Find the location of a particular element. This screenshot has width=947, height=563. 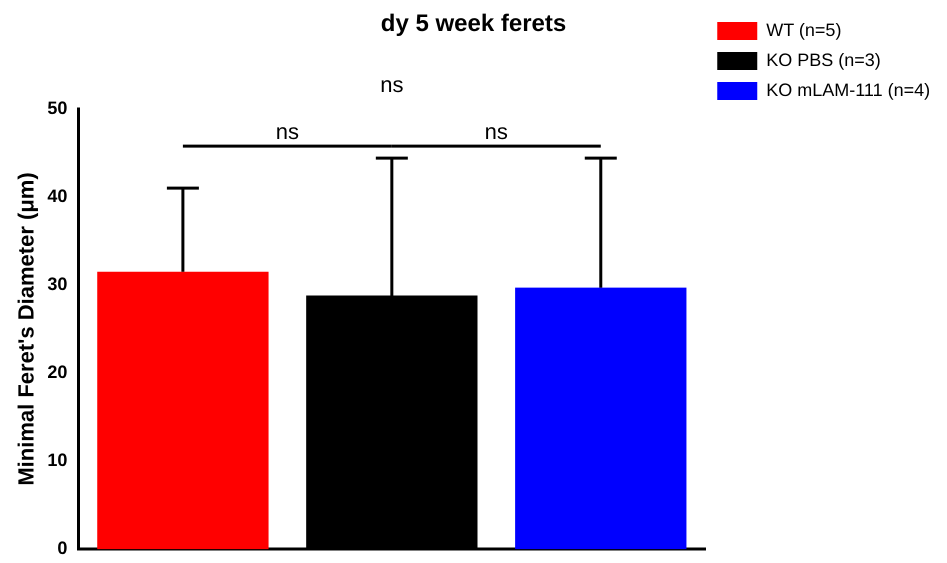

legend-label: KO mLAM-111 (n=4) is located at coordinates (848, 90).